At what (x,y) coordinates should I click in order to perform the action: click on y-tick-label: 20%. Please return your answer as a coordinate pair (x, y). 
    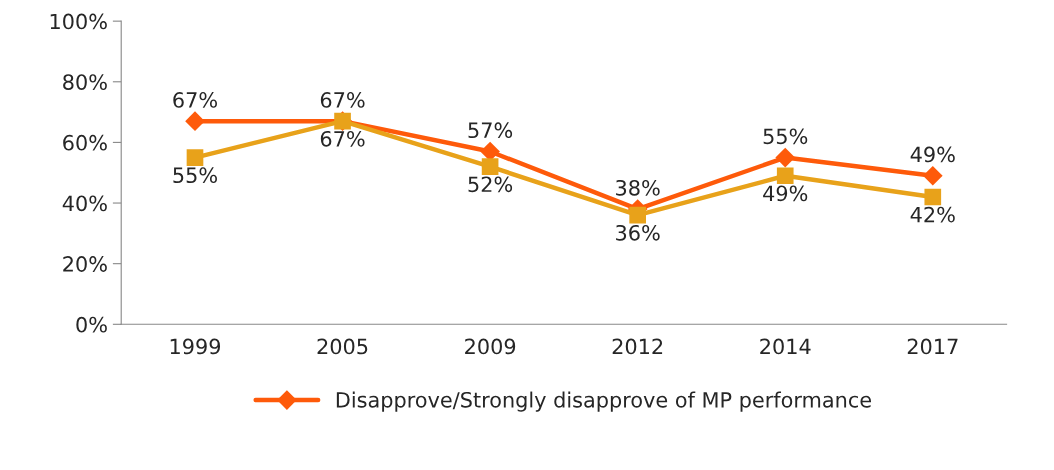
    Looking at the image, I should click on (85, 264).